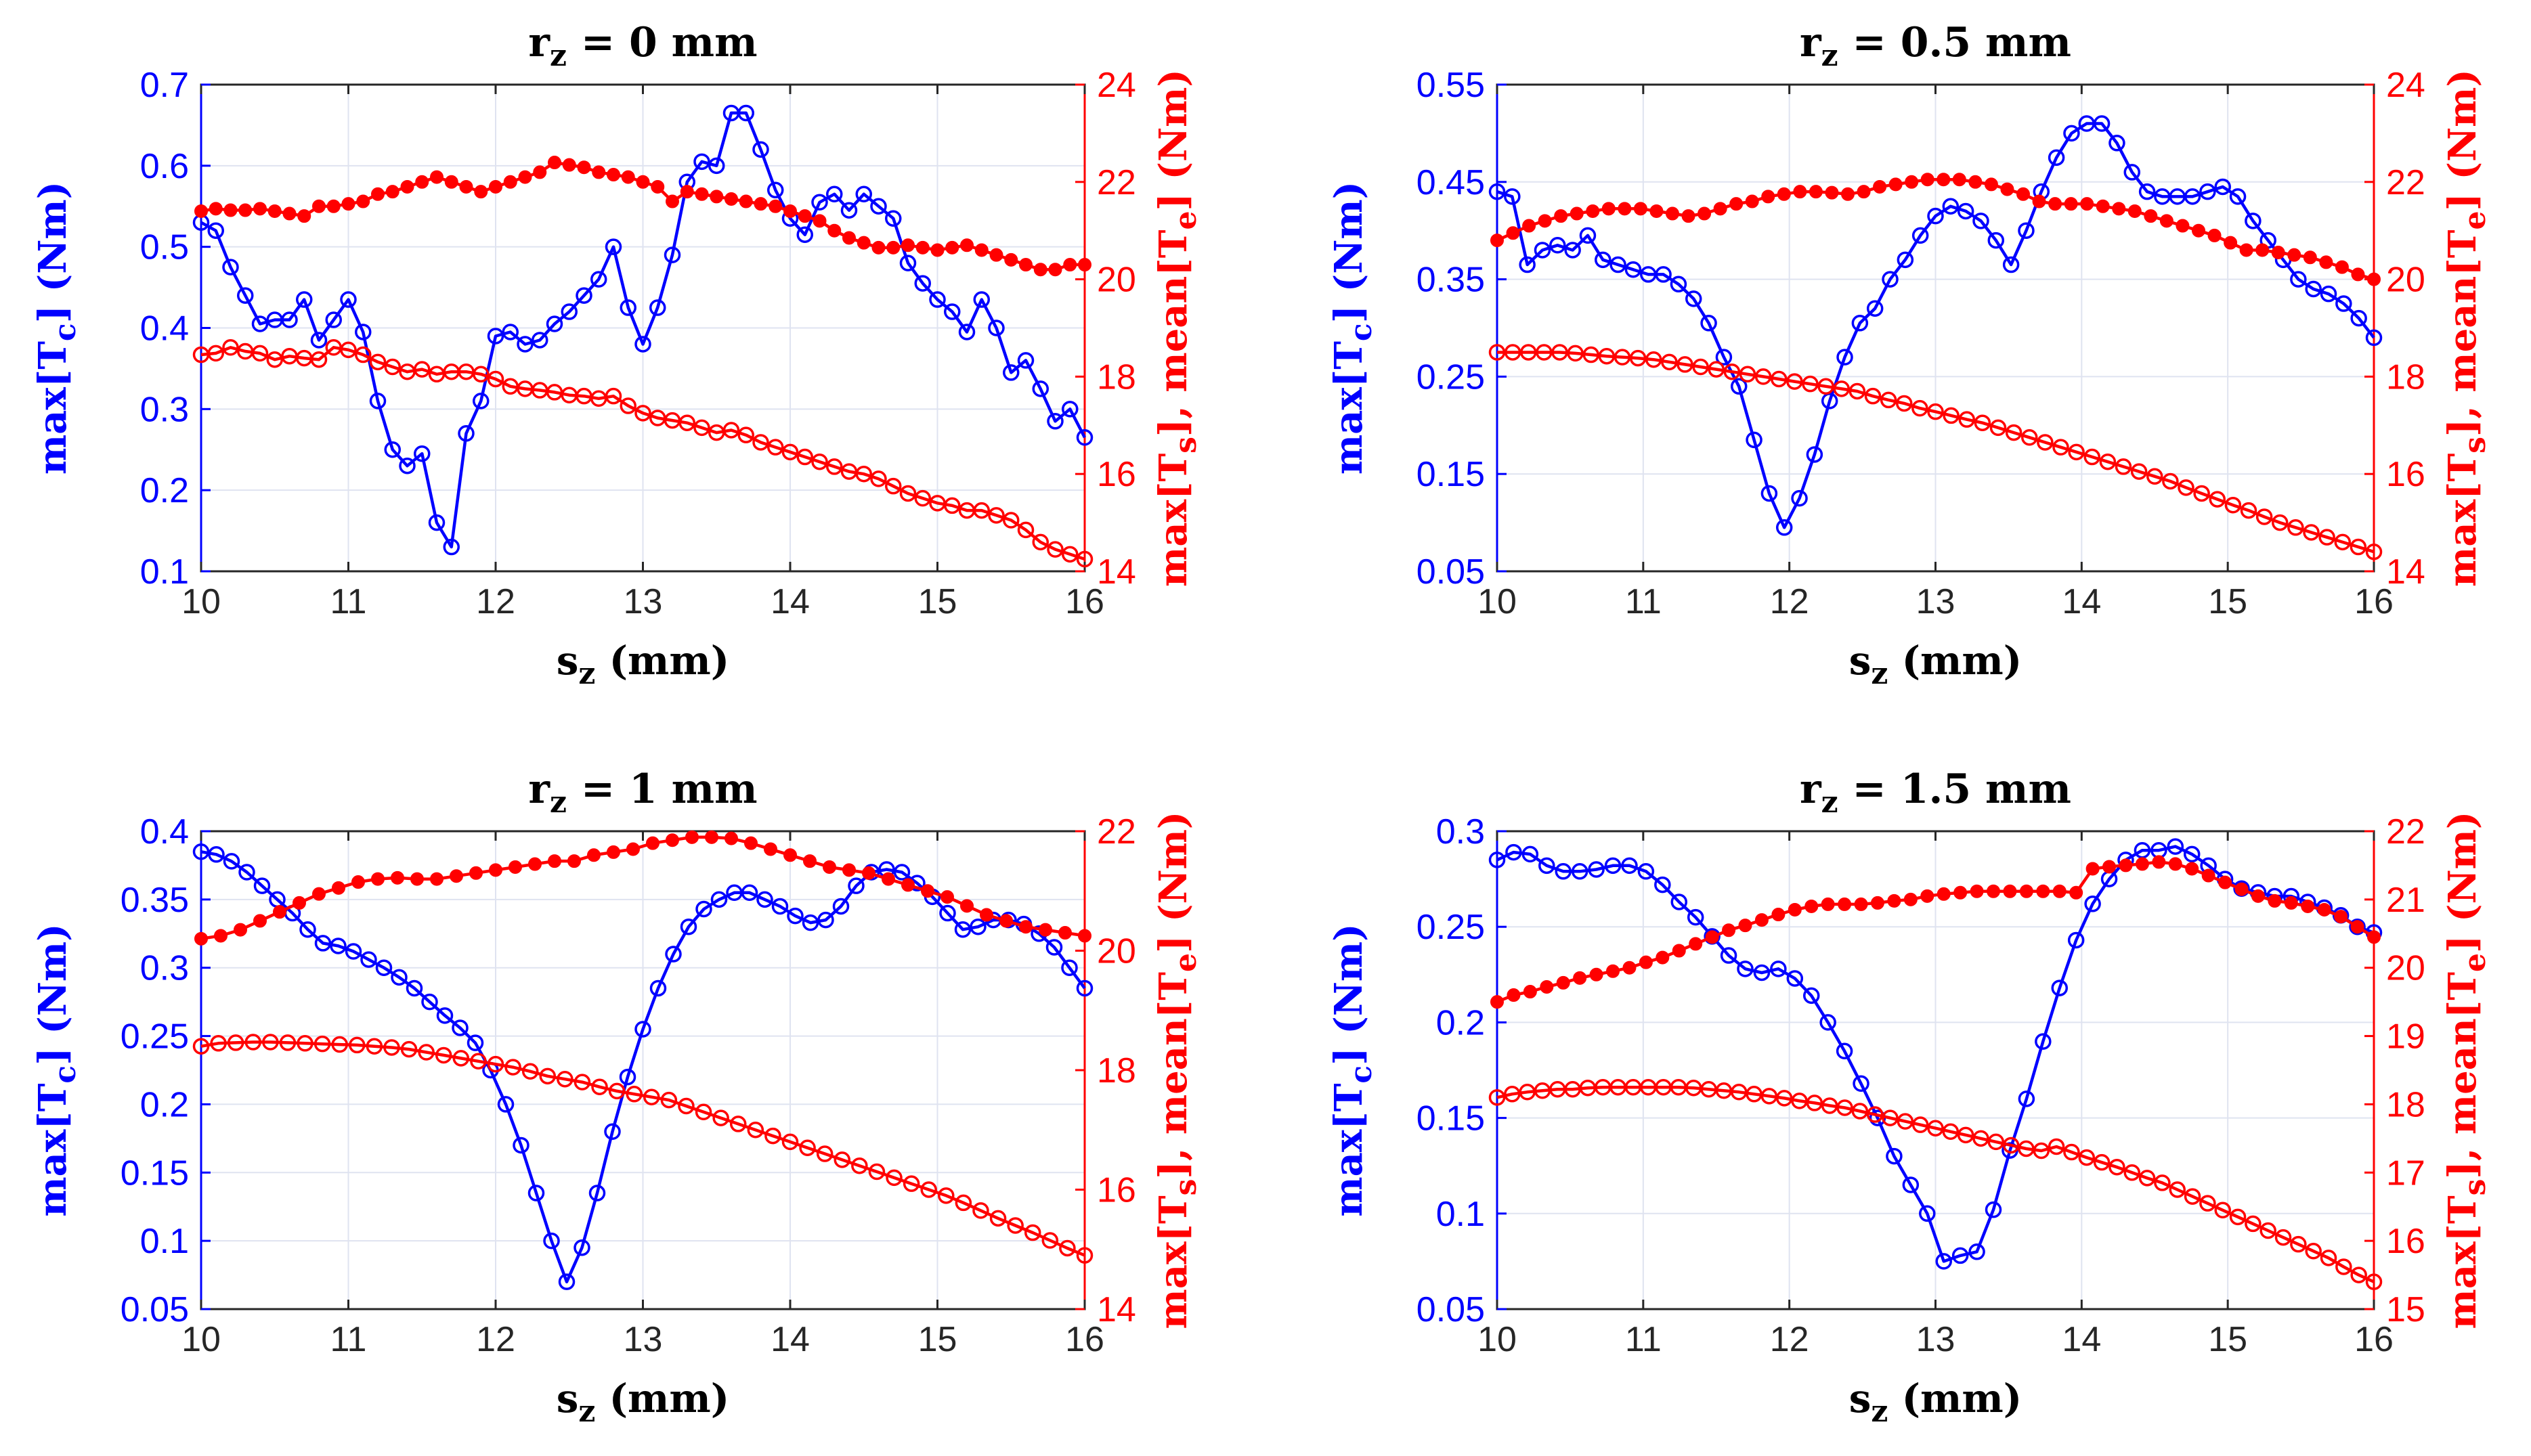 The width and height of the screenshot is (2531, 1456). What do you see at coordinates (643, 46) in the screenshot?
I see `chart-title: rz = 0 mm` at bounding box center [643, 46].